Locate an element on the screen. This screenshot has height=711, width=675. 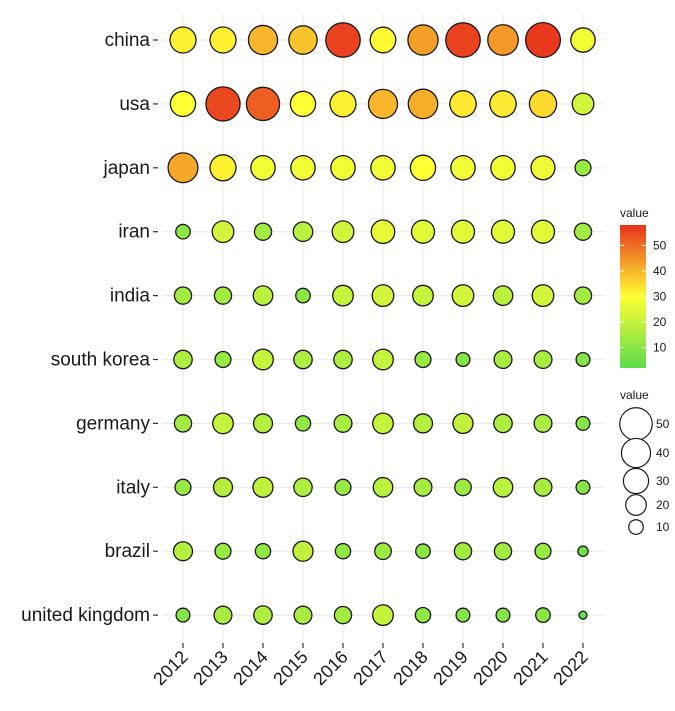
x-tick-label: 2017 is located at coordinates (370, 668).